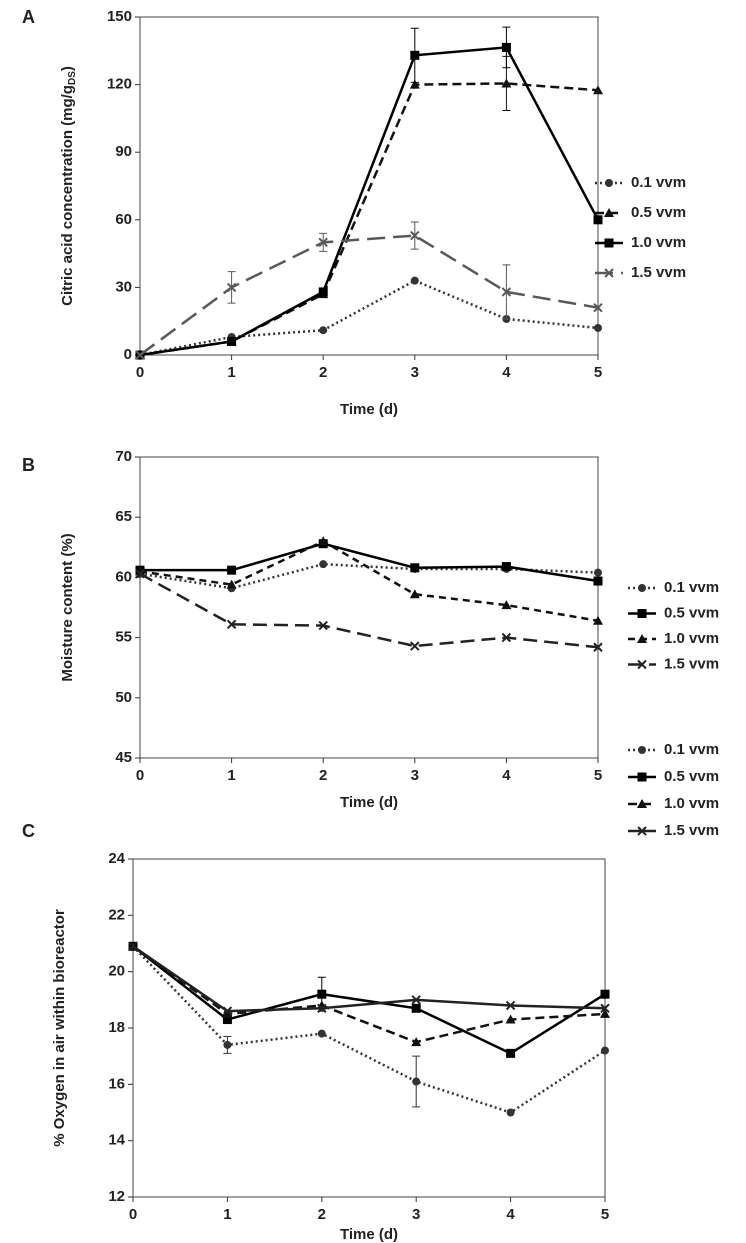  I want to click on y-axis-label-part: % Oxygen in air within bioreactor, so click(59, 1028).